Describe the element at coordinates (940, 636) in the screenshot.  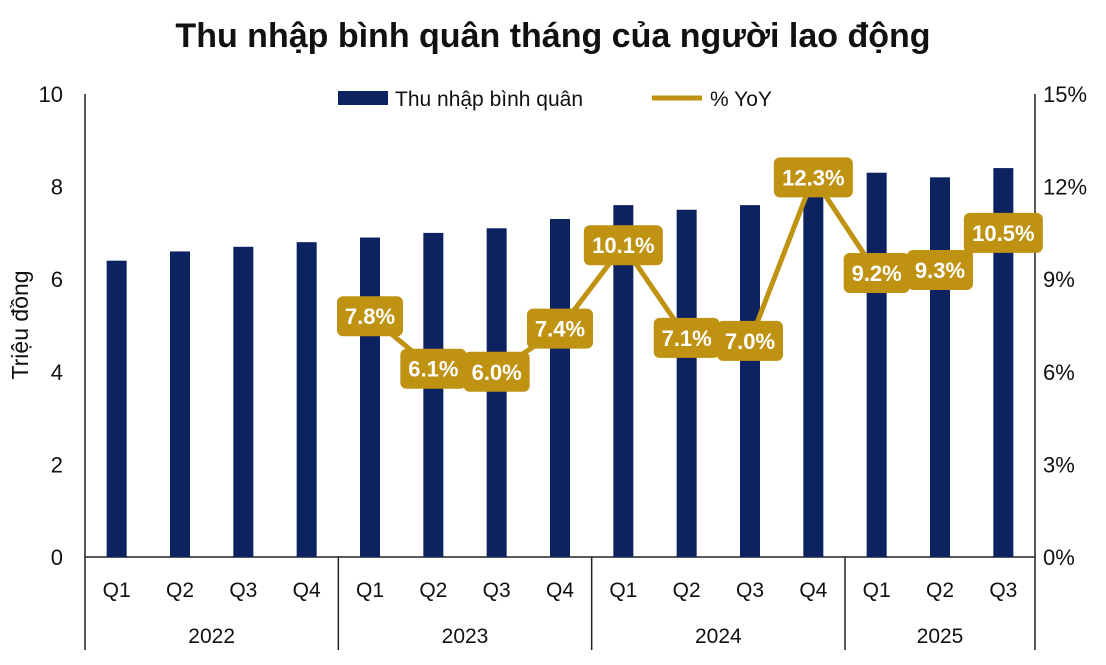
I see `year-label: 2025` at that location.